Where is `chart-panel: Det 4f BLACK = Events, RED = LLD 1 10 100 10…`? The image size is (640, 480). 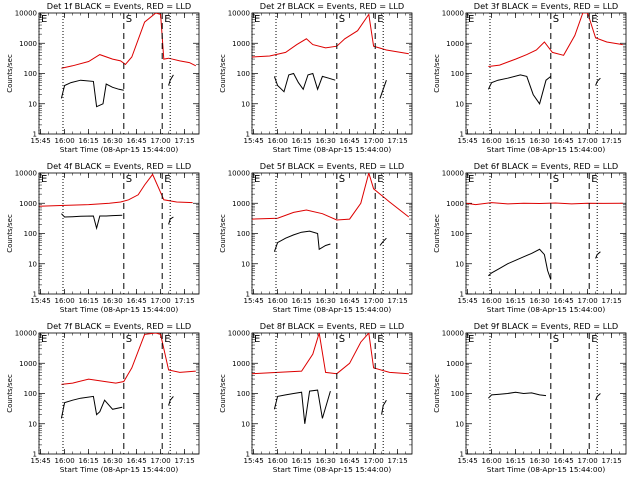 chart-panel: Det 4f BLACK = Events, RED = LLD 1 10 100 10… is located at coordinates (103, 237).